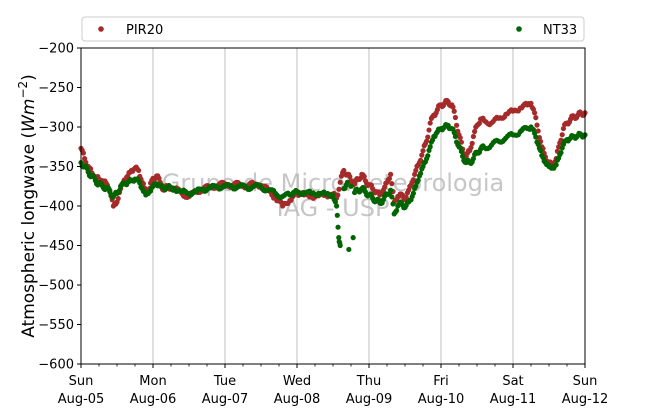 This screenshot has height=409, width=650. What do you see at coordinates (153, 399) in the screenshot?
I see `x-tick-label-date: Aug-06` at bounding box center [153, 399].